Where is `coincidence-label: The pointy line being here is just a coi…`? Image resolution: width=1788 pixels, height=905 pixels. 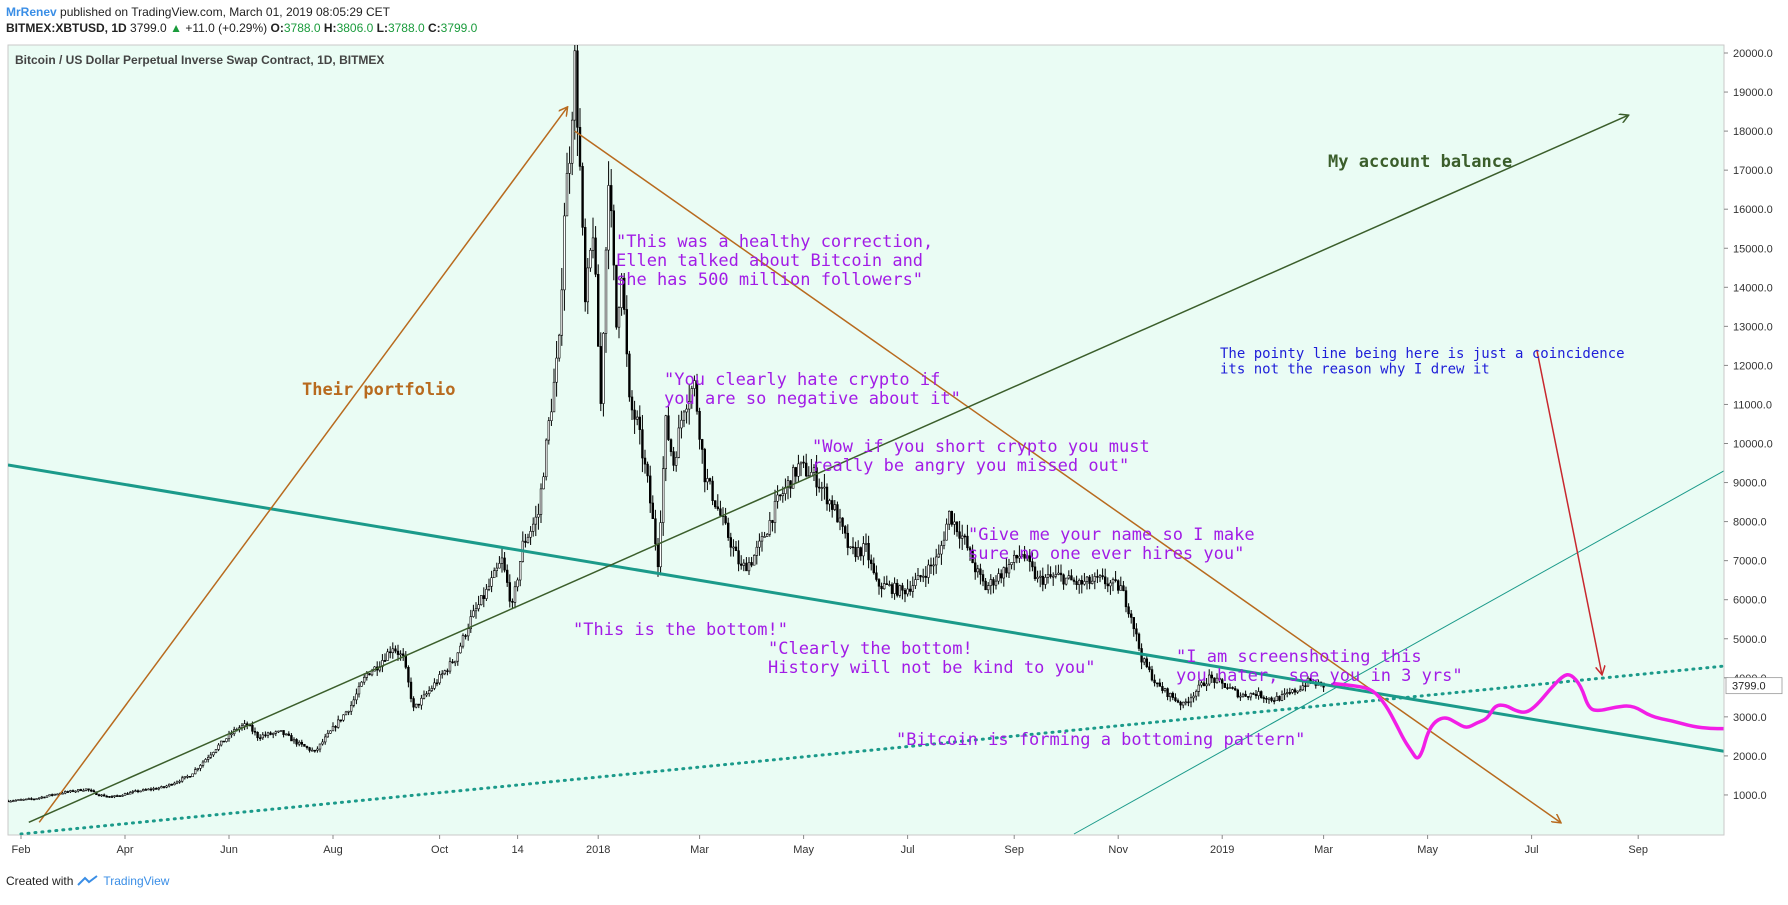 coincidence-label: The pointy line being here is just a coi… is located at coordinates (1422, 362).